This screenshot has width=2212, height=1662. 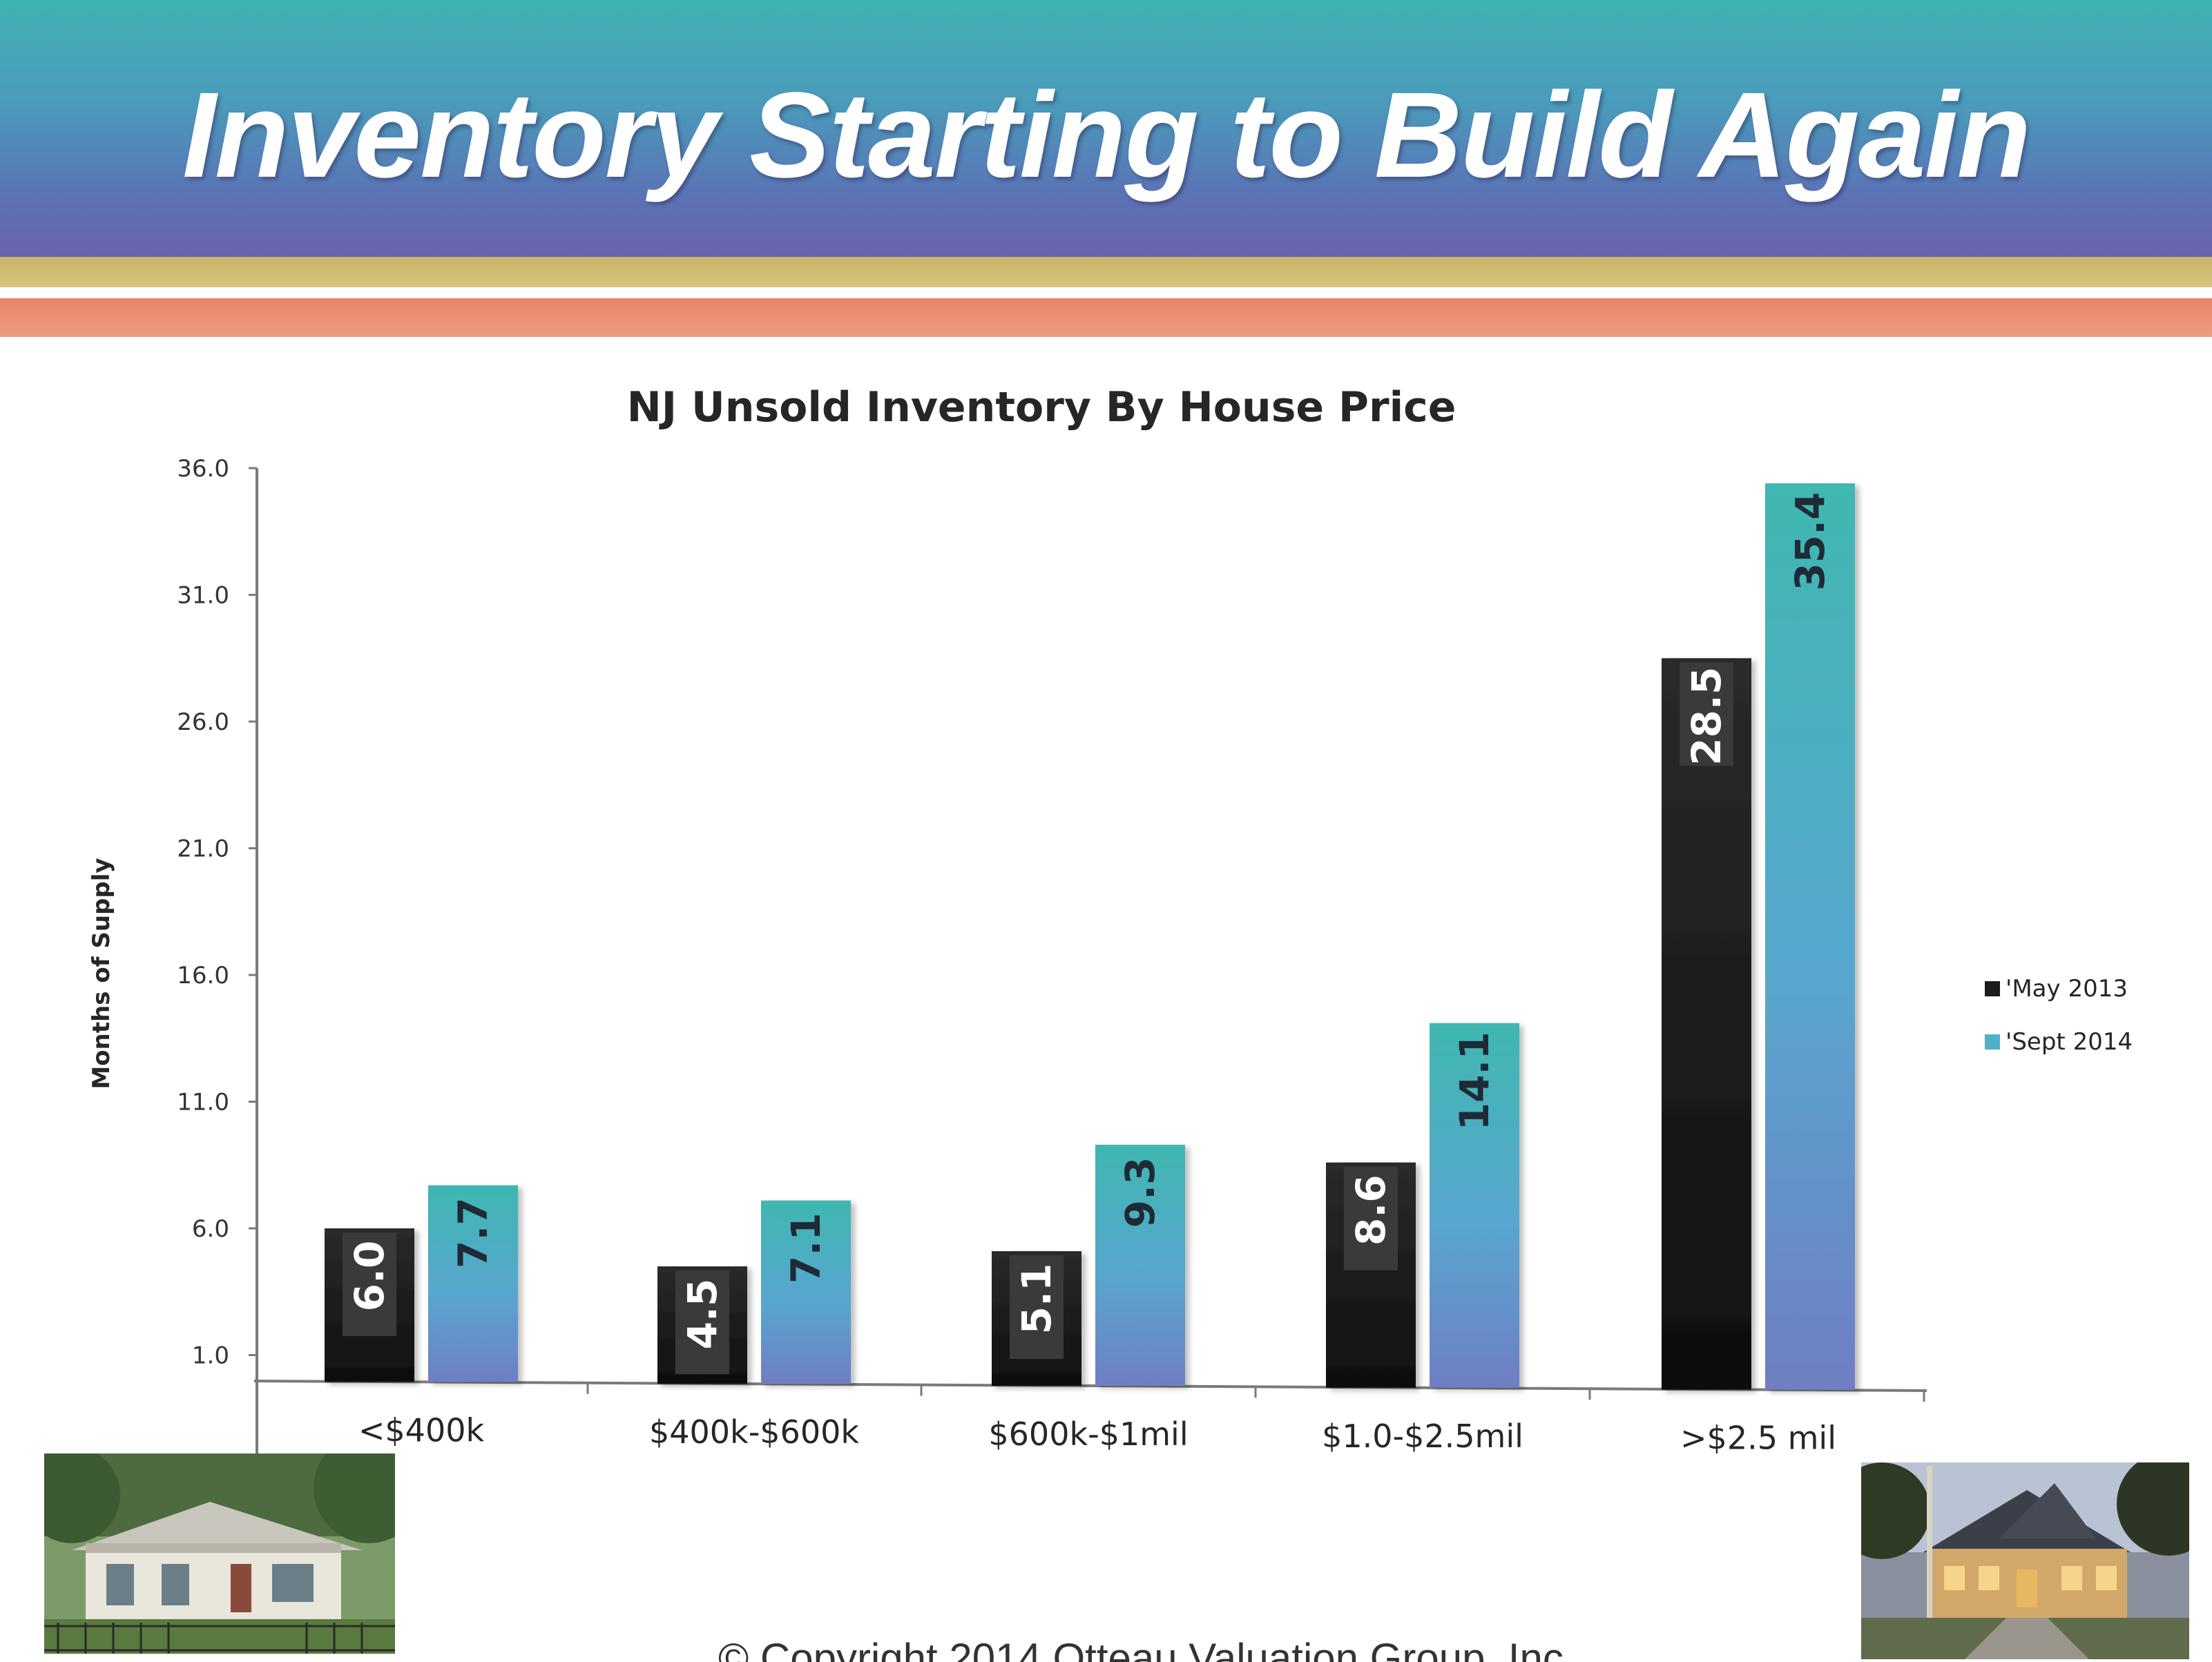 What do you see at coordinates (220, 1554) in the screenshot?
I see `small-house-photo` at bounding box center [220, 1554].